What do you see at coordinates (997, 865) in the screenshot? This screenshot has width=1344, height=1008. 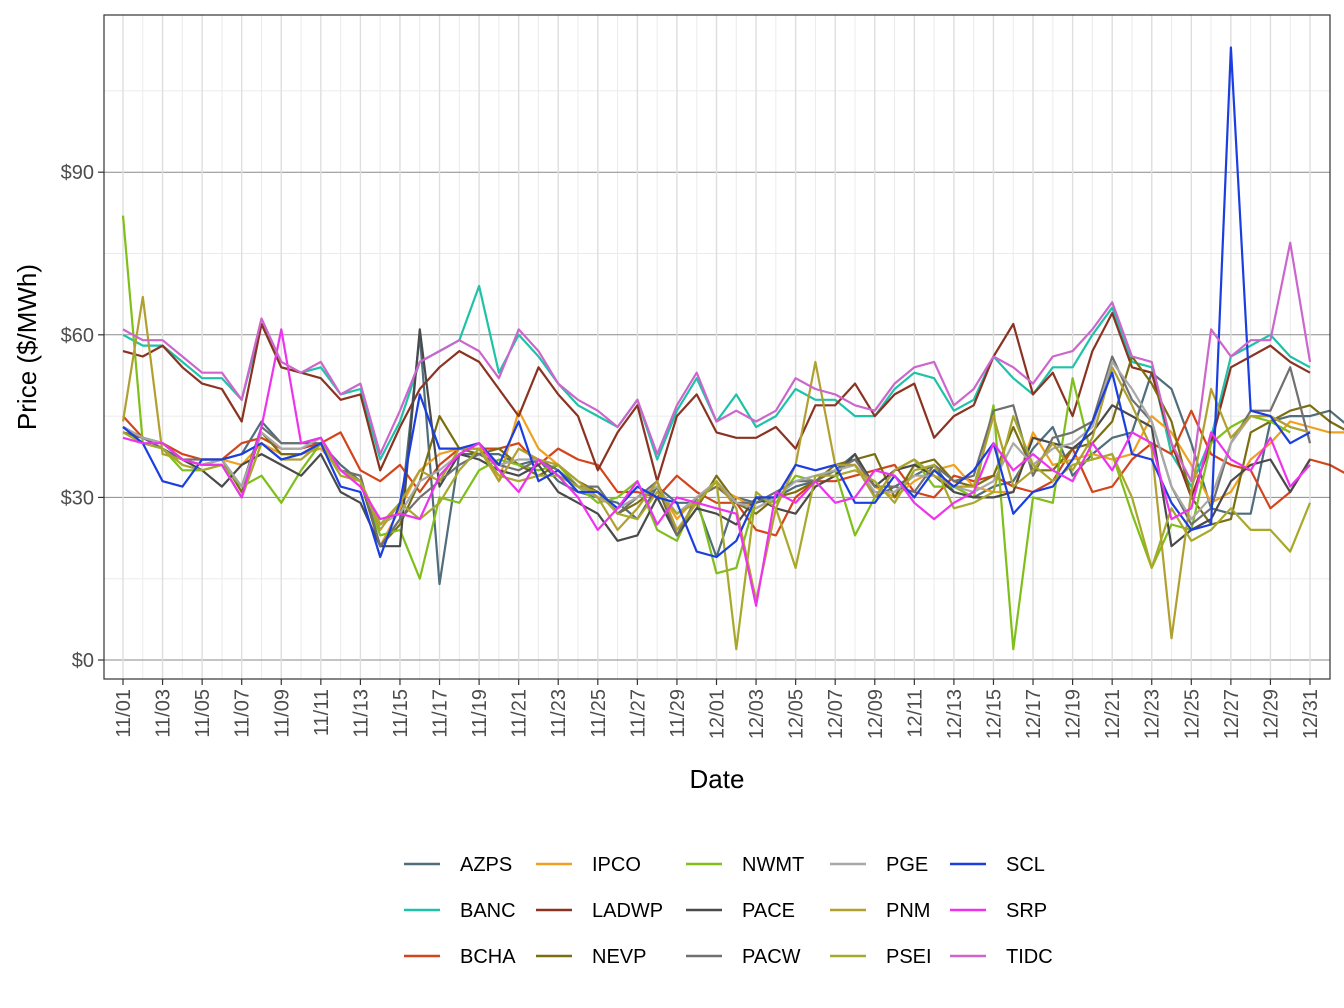 I see `legend-item-scl: SCL` at bounding box center [997, 865].